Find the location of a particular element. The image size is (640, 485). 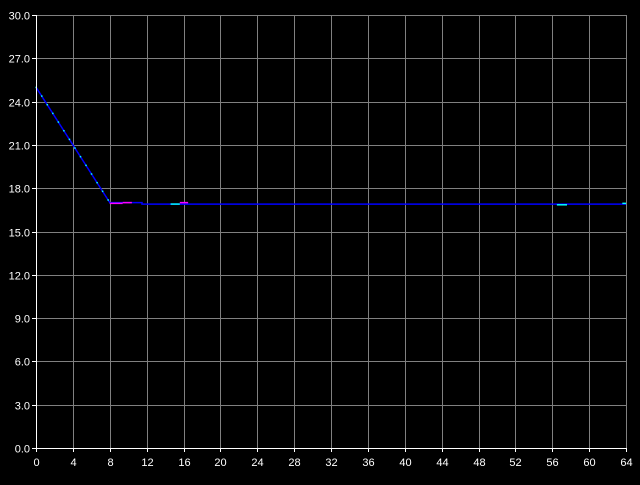

x-tick-label: 64 is located at coordinates (626, 463).